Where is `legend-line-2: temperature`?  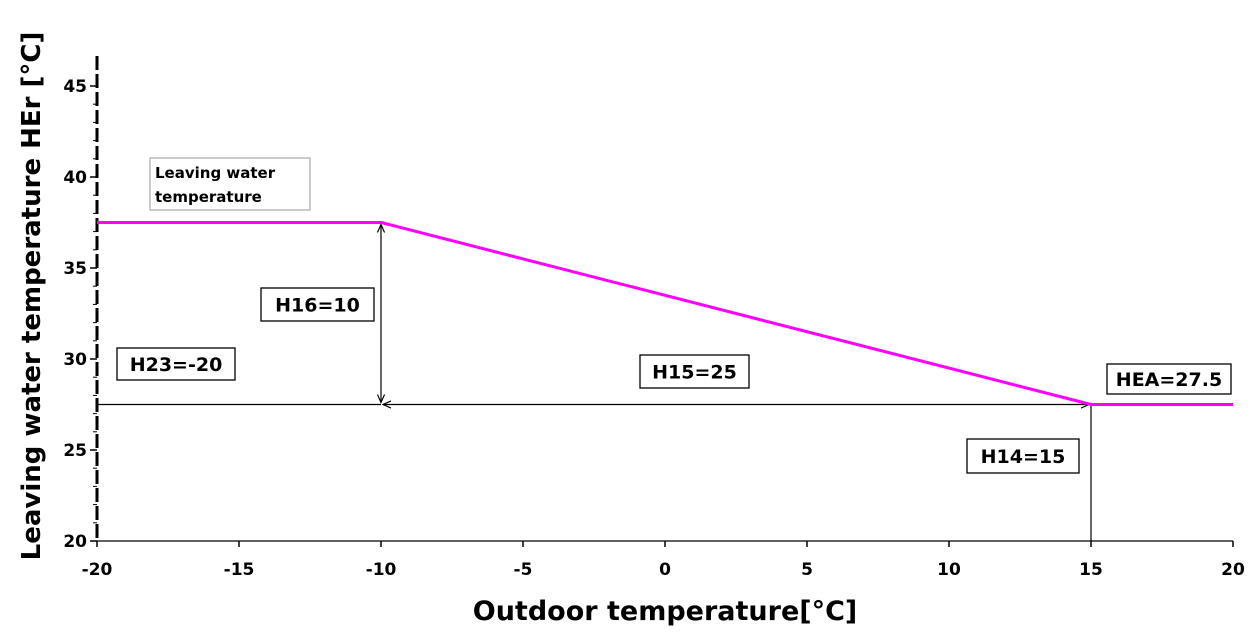 legend-line-2: temperature is located at coordinates (208, 197).